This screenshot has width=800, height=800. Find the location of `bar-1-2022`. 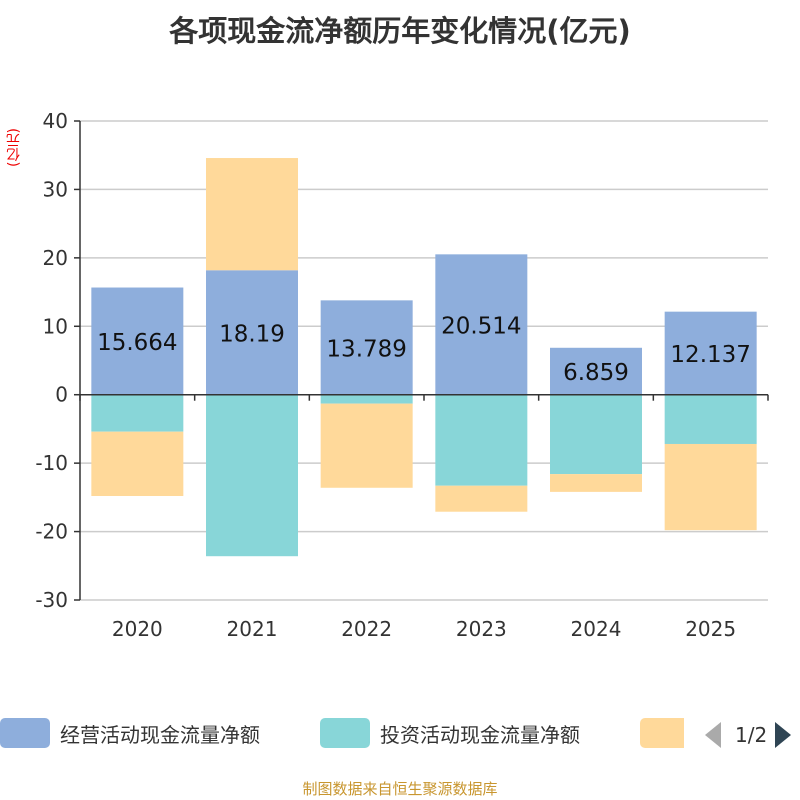

bar-1-2022 is located at coordinates (366, 399).